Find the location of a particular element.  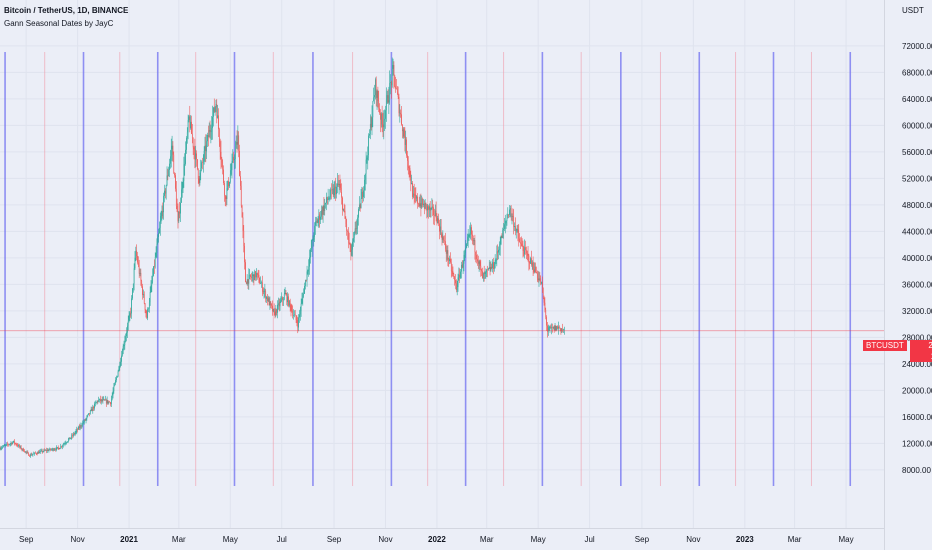

symbol-title: Bitcoin / TetherUS, 1D, BINANCE is located at coordinates (66, 10).